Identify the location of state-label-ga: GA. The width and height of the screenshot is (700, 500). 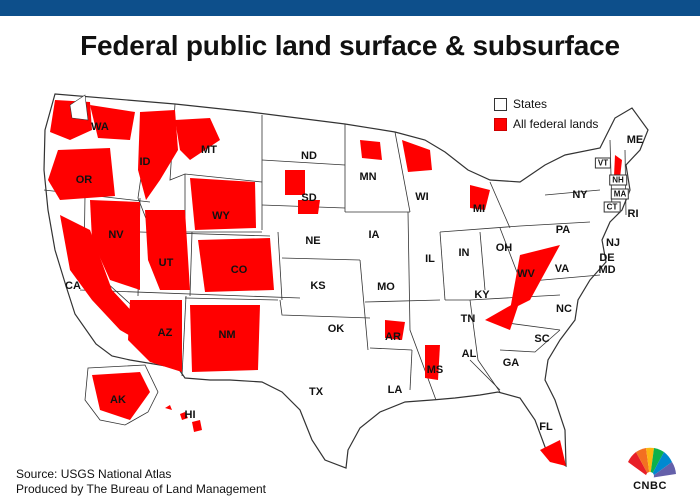
(511, 363).